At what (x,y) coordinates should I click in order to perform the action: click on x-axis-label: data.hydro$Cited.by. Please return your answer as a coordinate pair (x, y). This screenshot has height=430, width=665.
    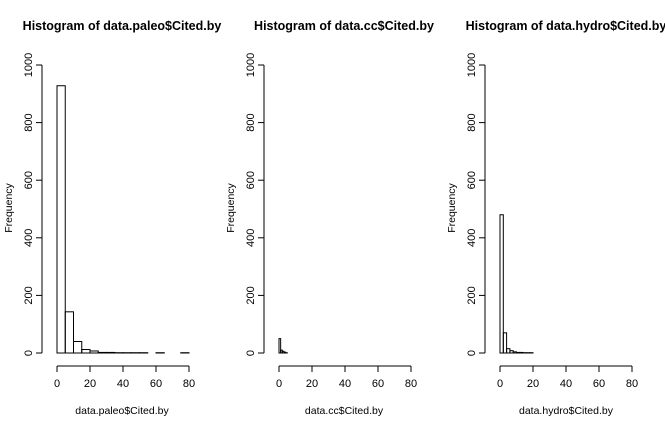
    Looking at the image, I should click on (566, 411).